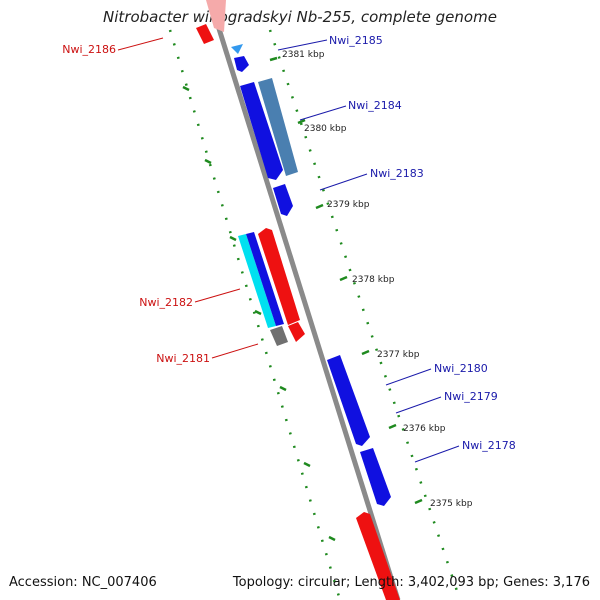 This screenshot has width=600, height=600. Describe the element at coordinates (373, 280) in the screenshot. I see `kbp-label: 2378 kbp` at that location.